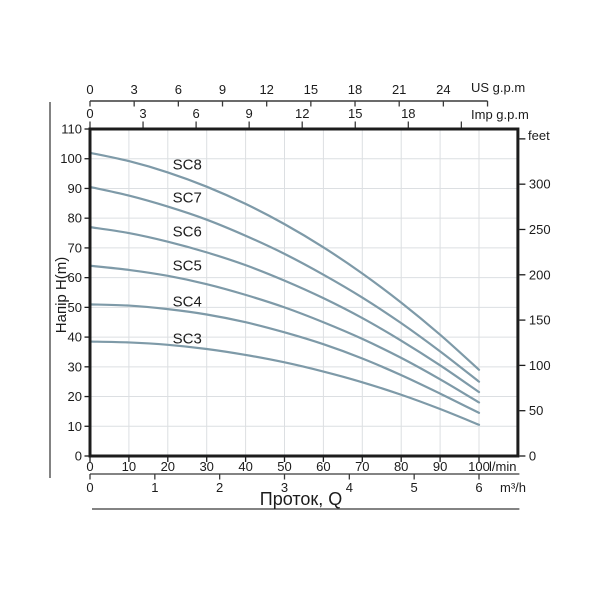  What do you see at coordinates (323, 466) in the screenshot?
I see `lmin-tick-label: 60` at bounding box center [323, 466].